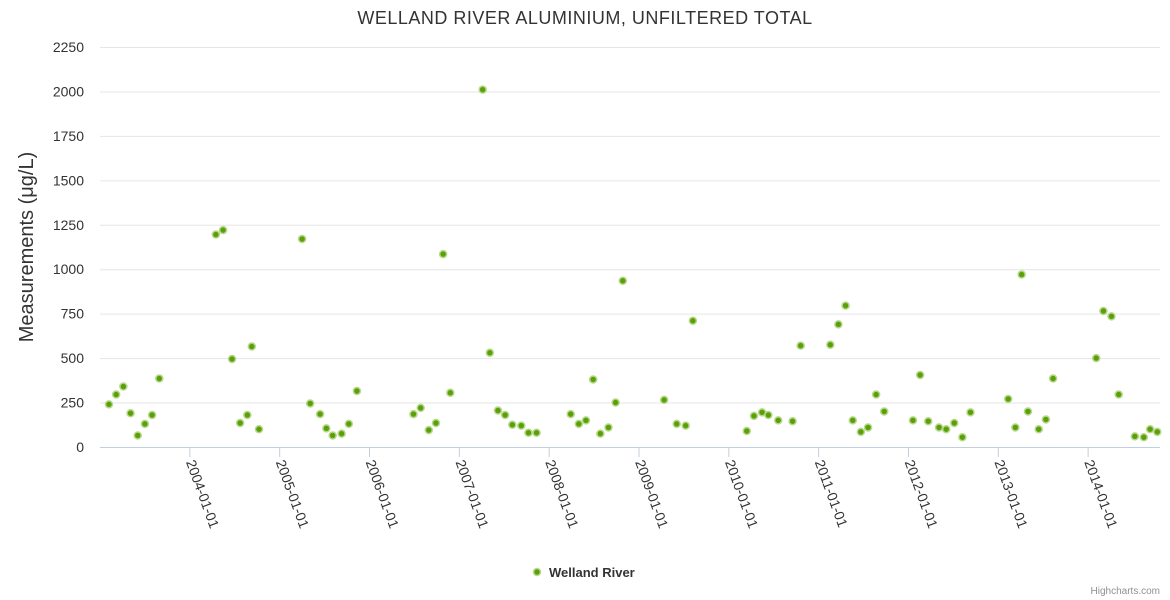 The image size is (1170, 600). What do you see at coordinates (80, 447) in the screenshot?
I see `y-tick-label: 0` at bounding box center [80, 447].